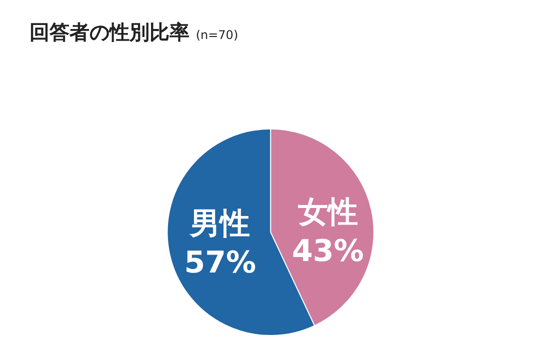  Describe the element at coordinates (219, 224) in the screenshot. I see `slice-label: 男性` at that location.